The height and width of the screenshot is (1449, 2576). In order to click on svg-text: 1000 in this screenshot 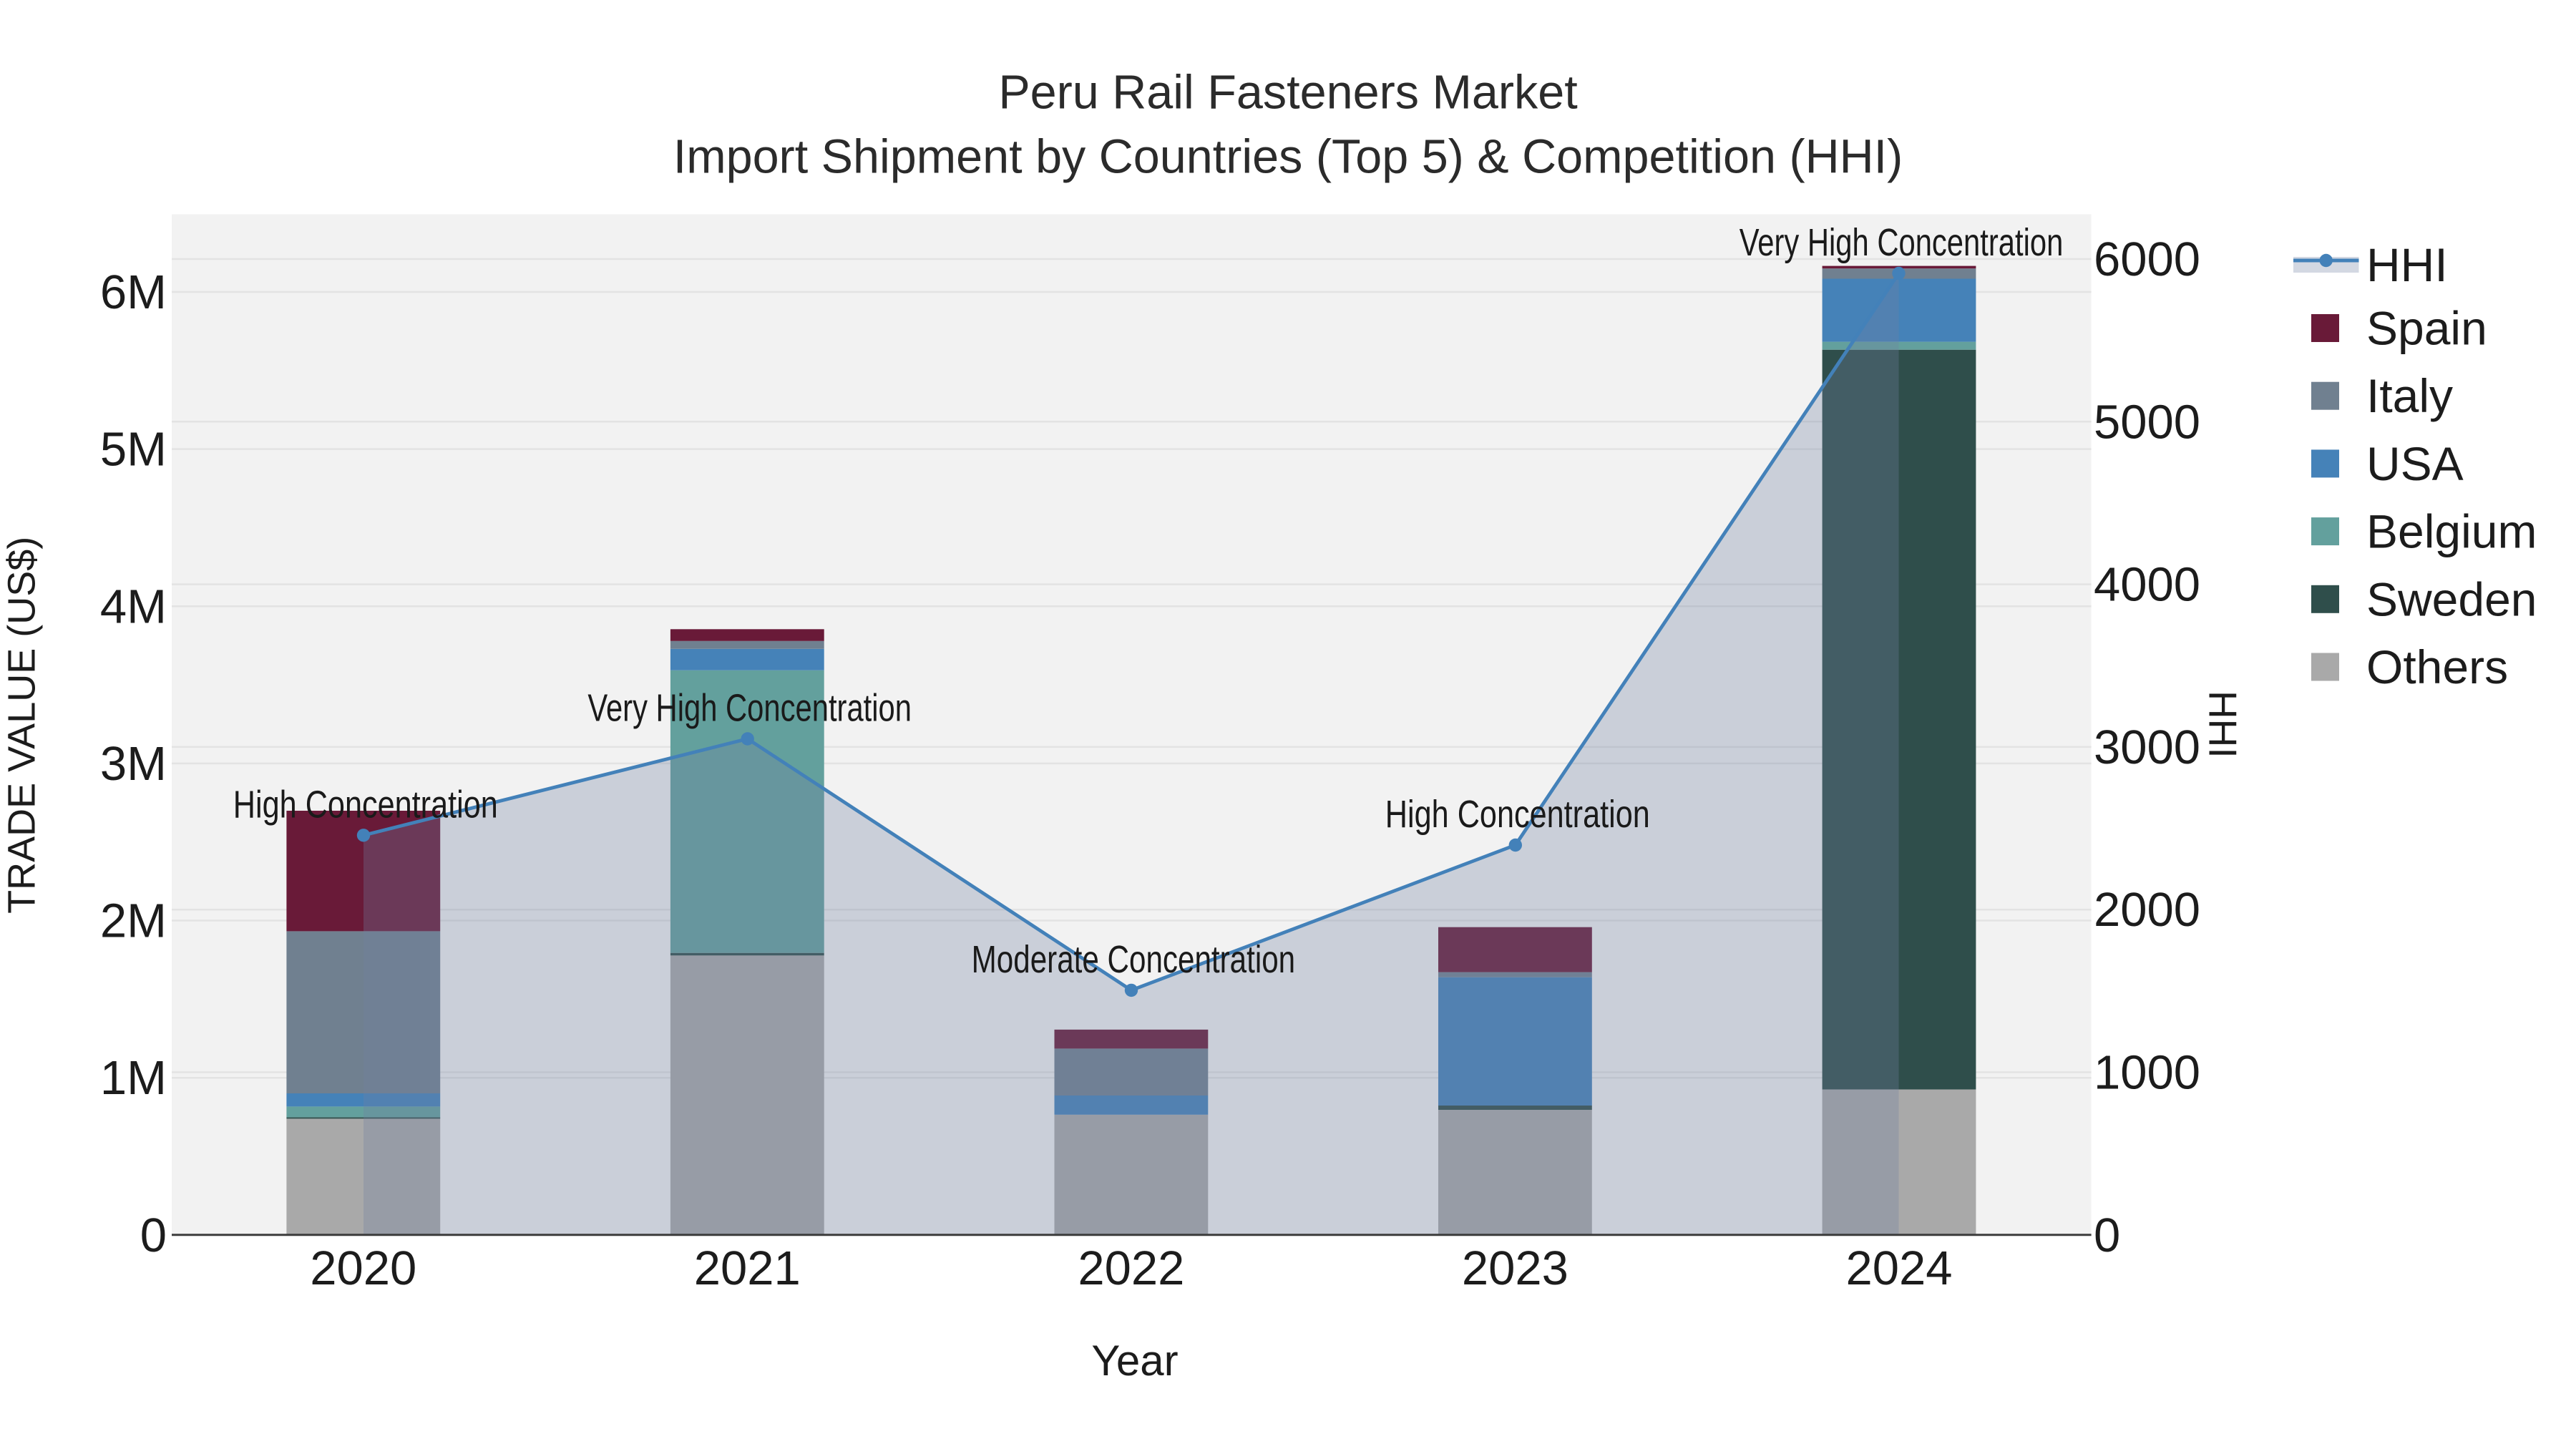, I will do `click(2147, 1073)`.